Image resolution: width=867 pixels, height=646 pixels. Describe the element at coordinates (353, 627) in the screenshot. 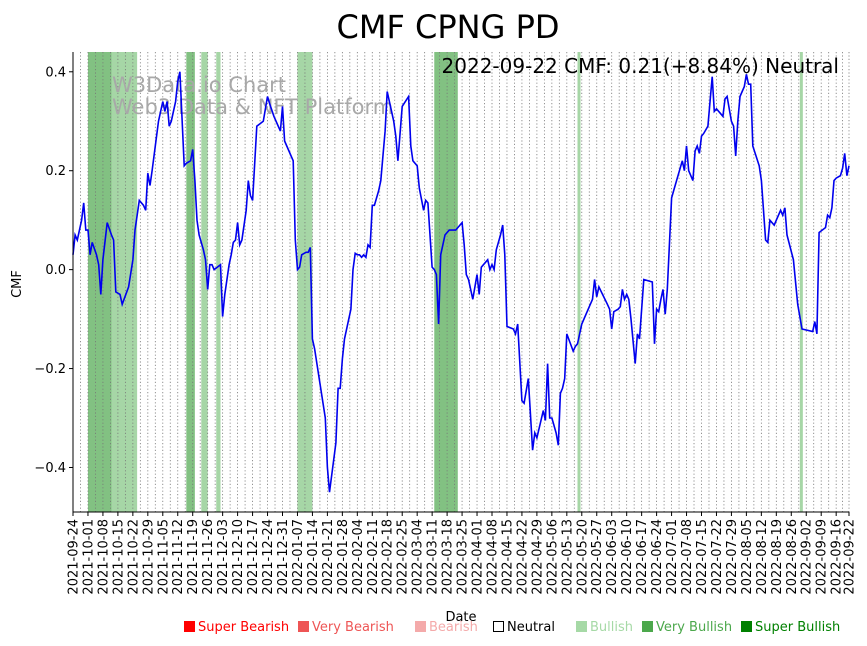

I see `legend-label: Very Bearish` at that location.